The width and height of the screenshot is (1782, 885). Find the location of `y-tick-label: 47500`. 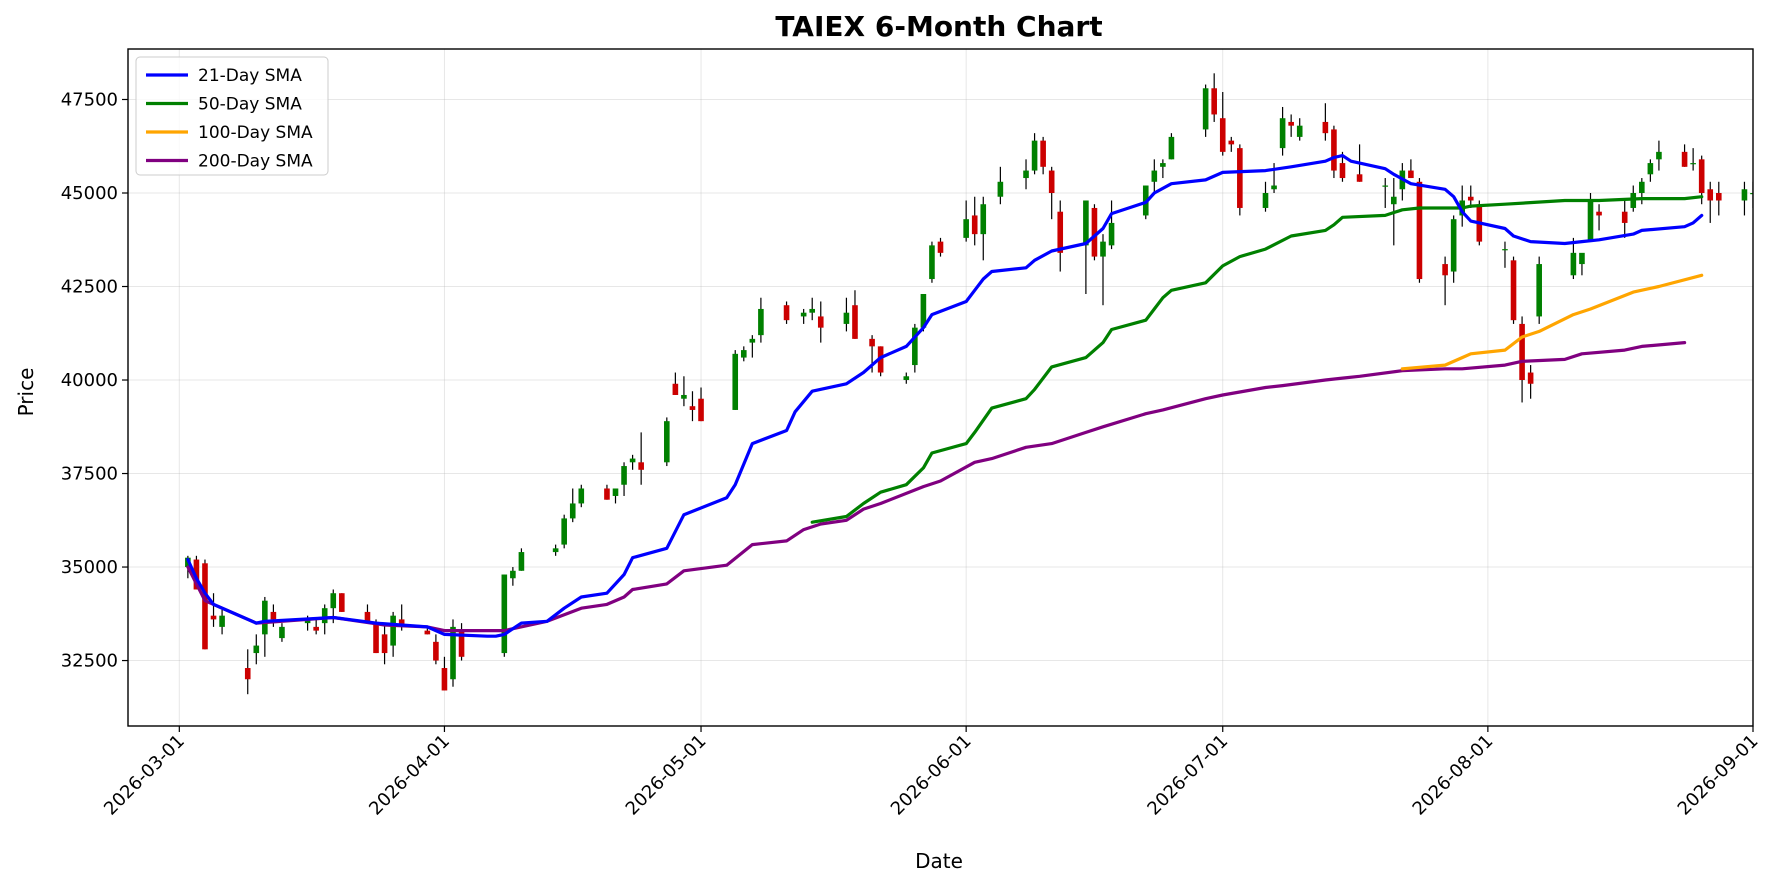

y-tick-label: 47500 is located at coordinates (89, 99).